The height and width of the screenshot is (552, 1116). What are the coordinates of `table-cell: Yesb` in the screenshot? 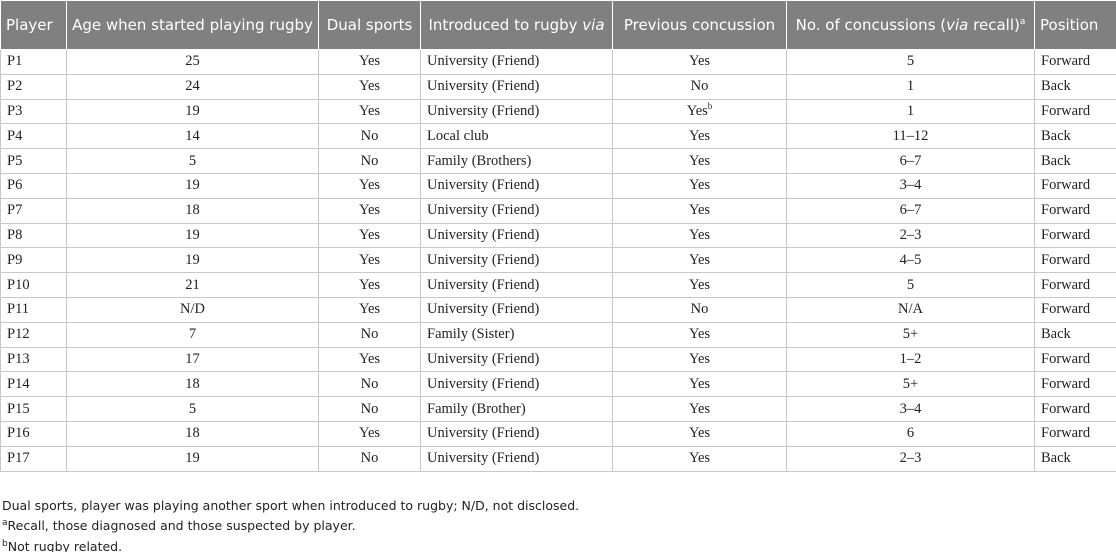 It's located at (699, 111).